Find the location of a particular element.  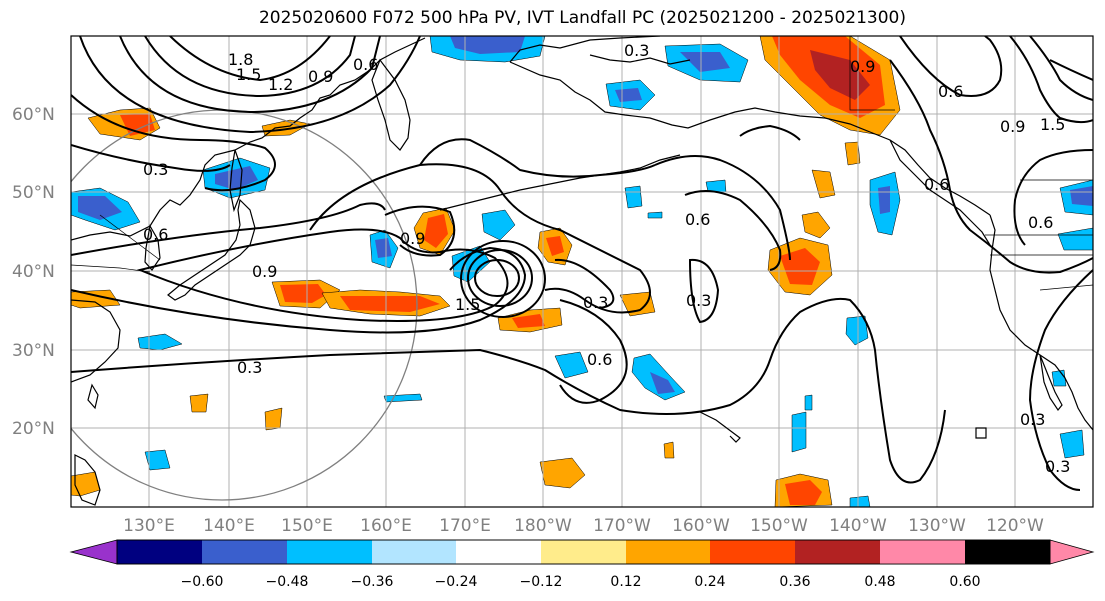

colorbar-tick-label: 0.24 is located at coordinates (709, 582).